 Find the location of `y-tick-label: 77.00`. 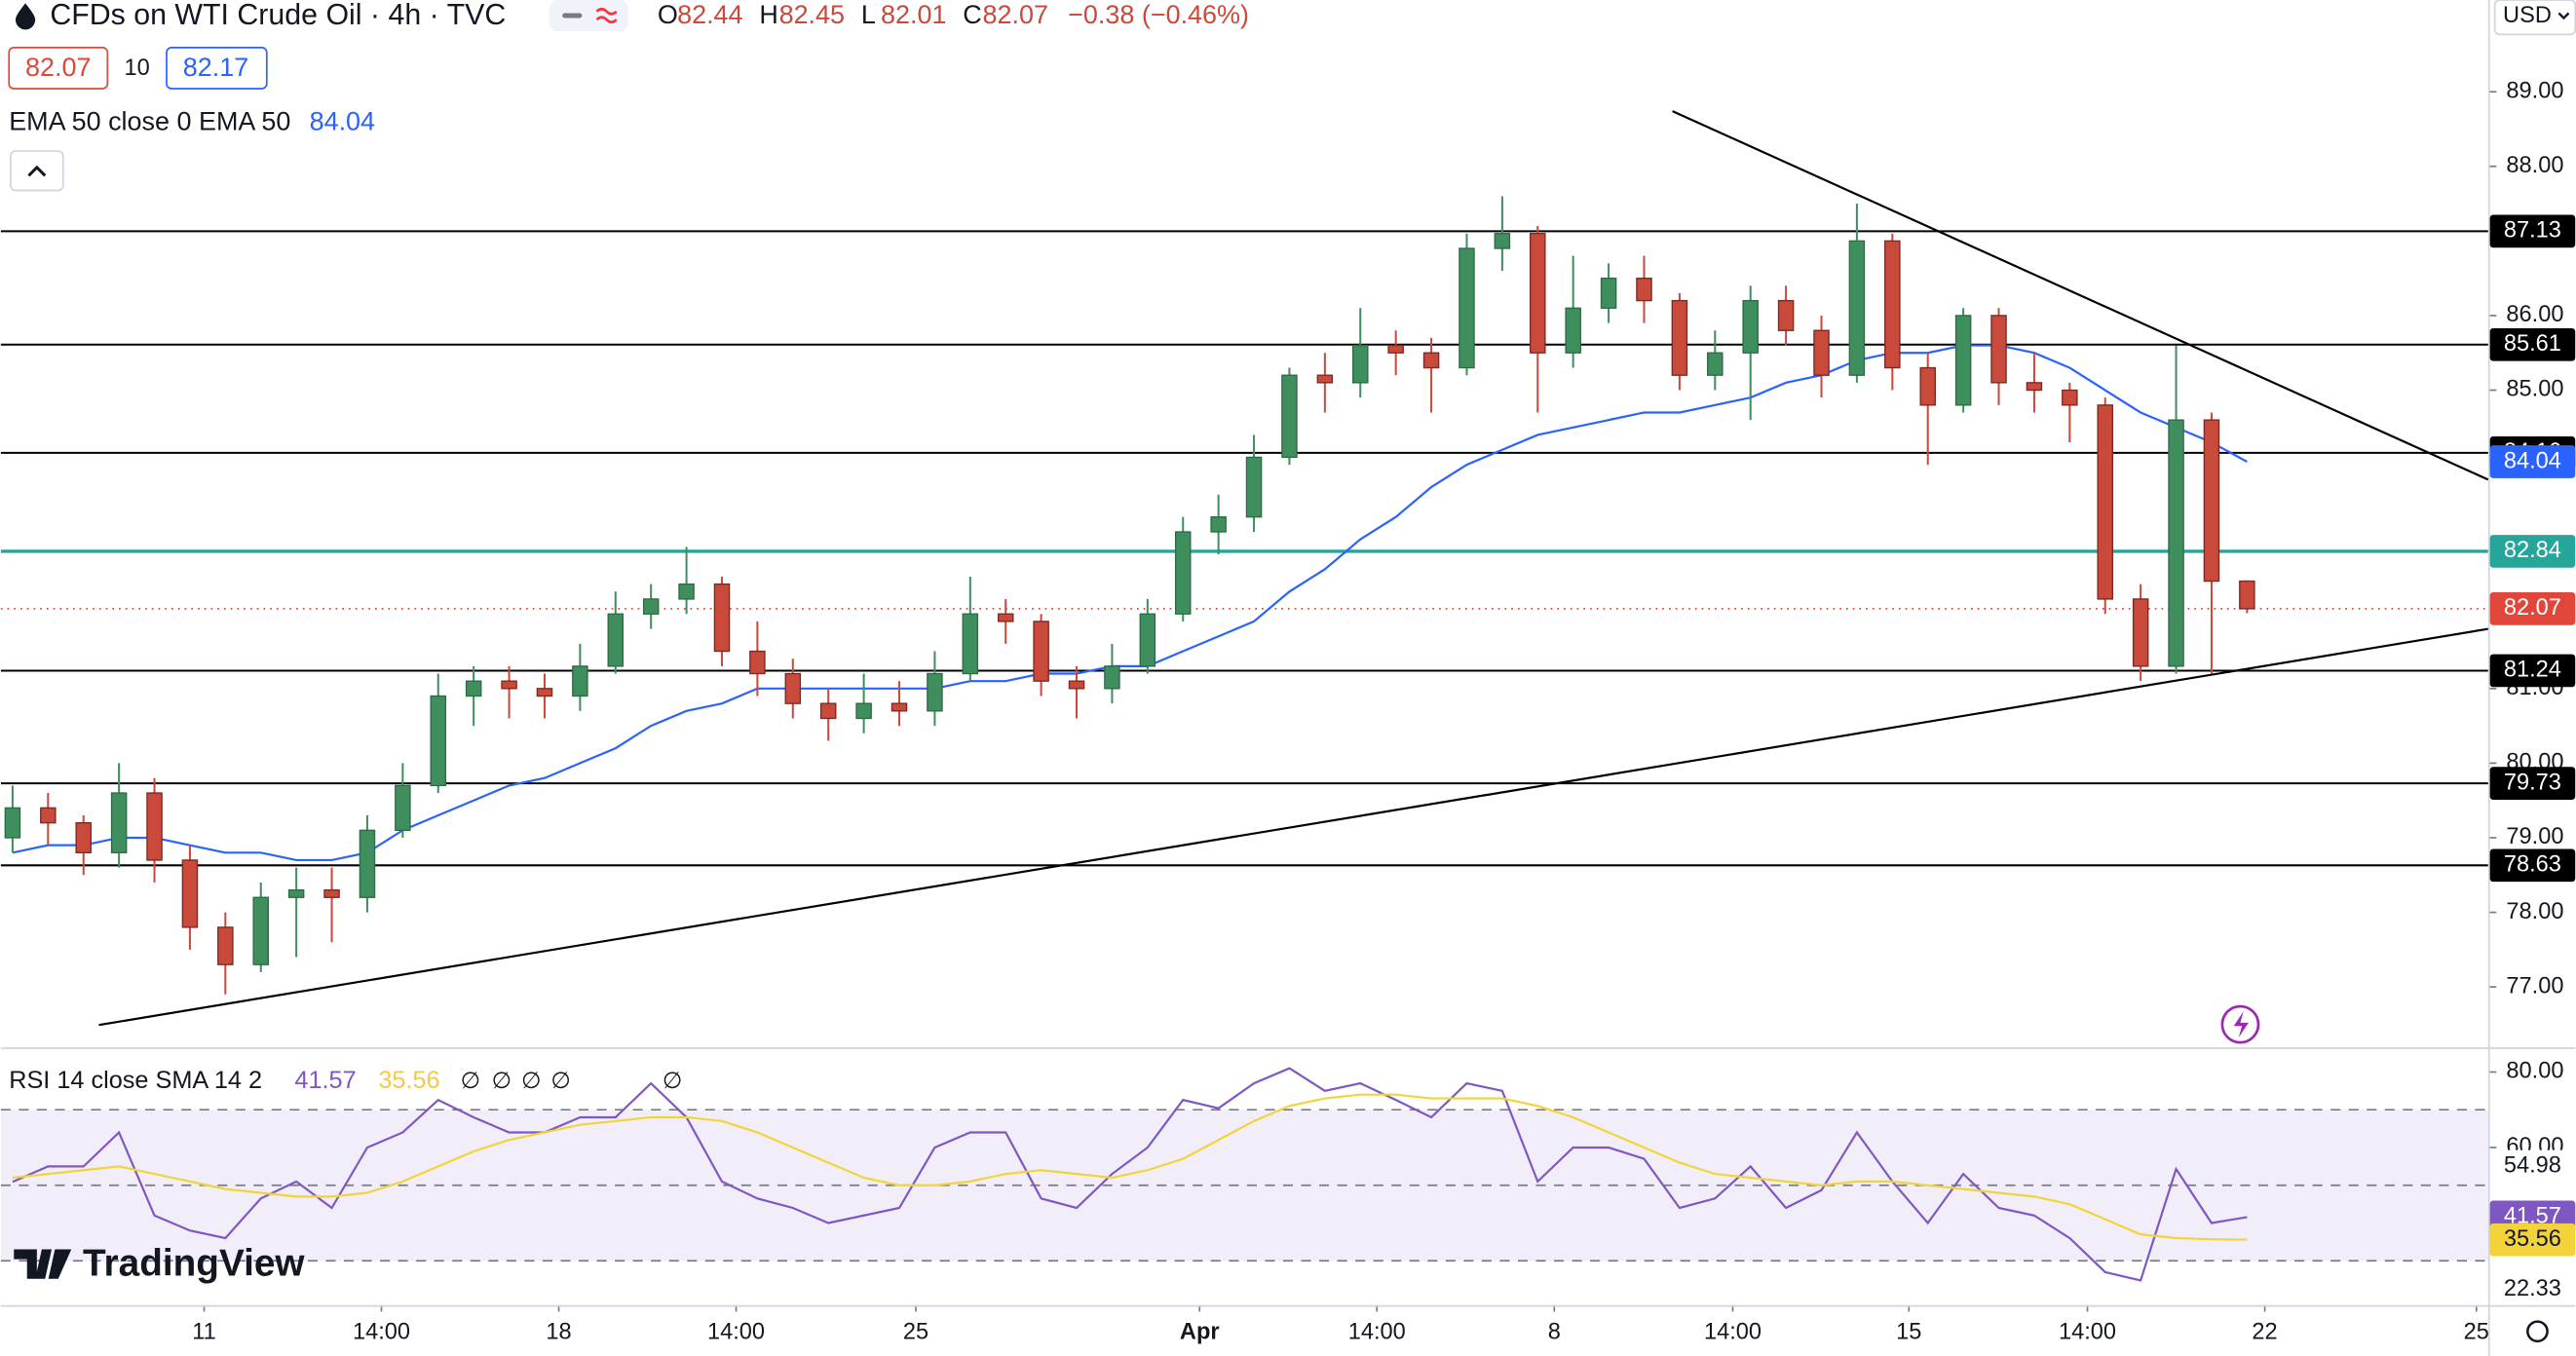

y-tick-label: 77.00 is located at coordinates (2534, 985).